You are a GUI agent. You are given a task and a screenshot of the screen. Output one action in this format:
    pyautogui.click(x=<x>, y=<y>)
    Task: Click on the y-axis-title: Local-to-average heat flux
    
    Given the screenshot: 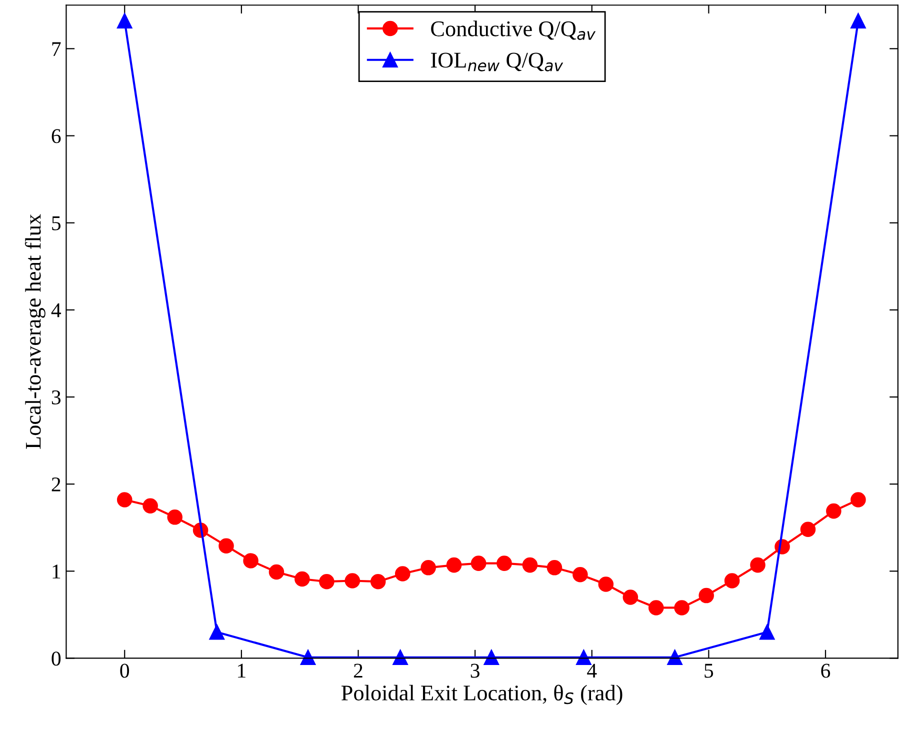 What is the action you would take?
    pyautogui.click(x=35, y=331)
    